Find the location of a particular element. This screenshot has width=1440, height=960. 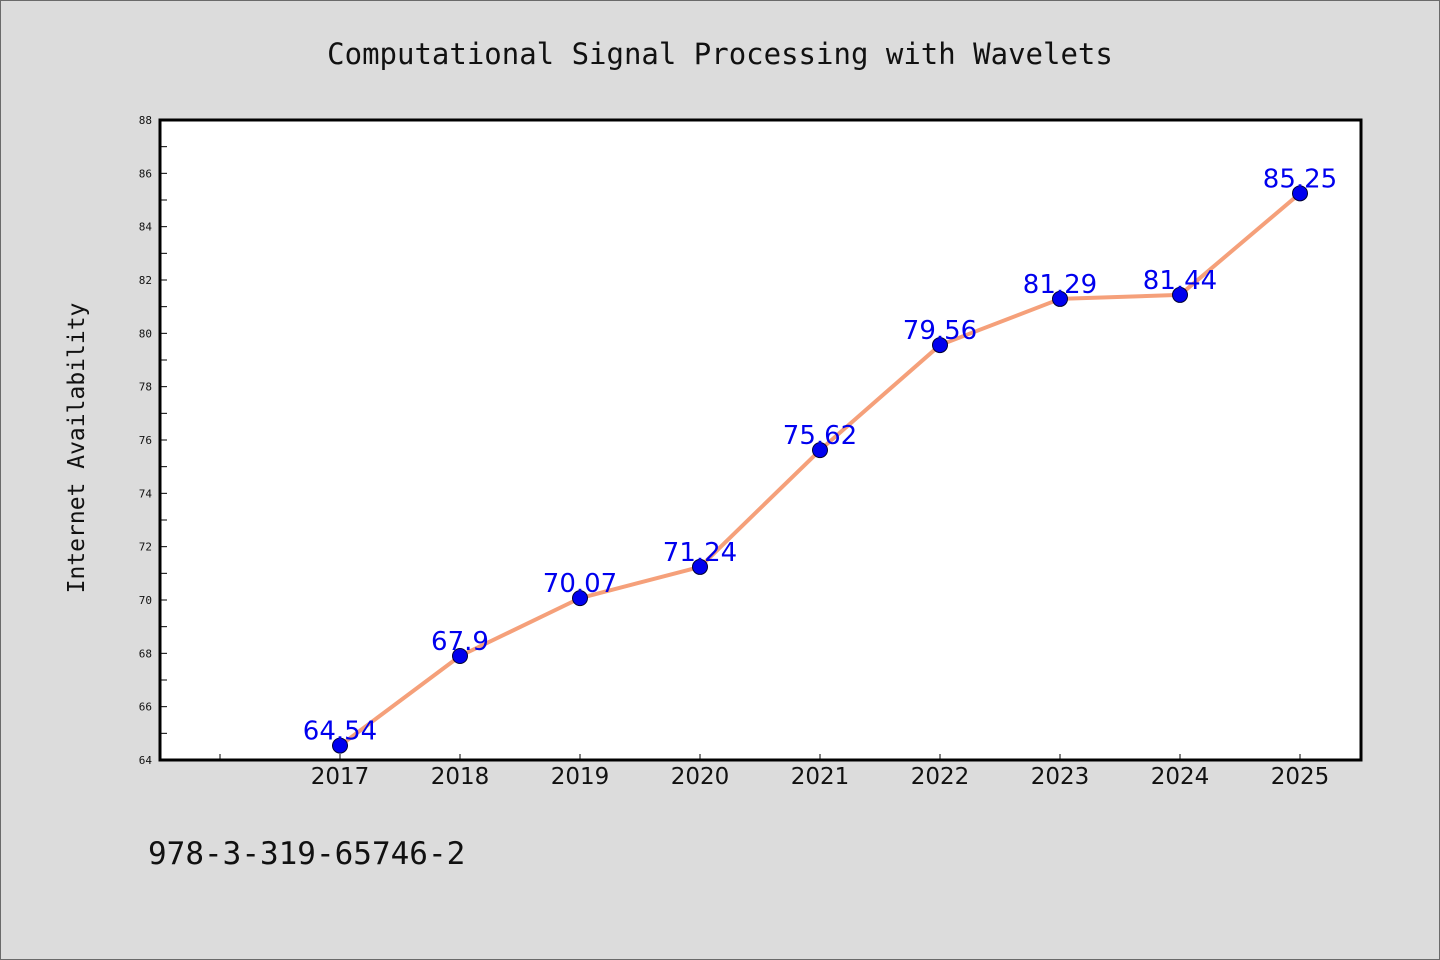

data-label: 70.07 is located at coordinates (580, 584).